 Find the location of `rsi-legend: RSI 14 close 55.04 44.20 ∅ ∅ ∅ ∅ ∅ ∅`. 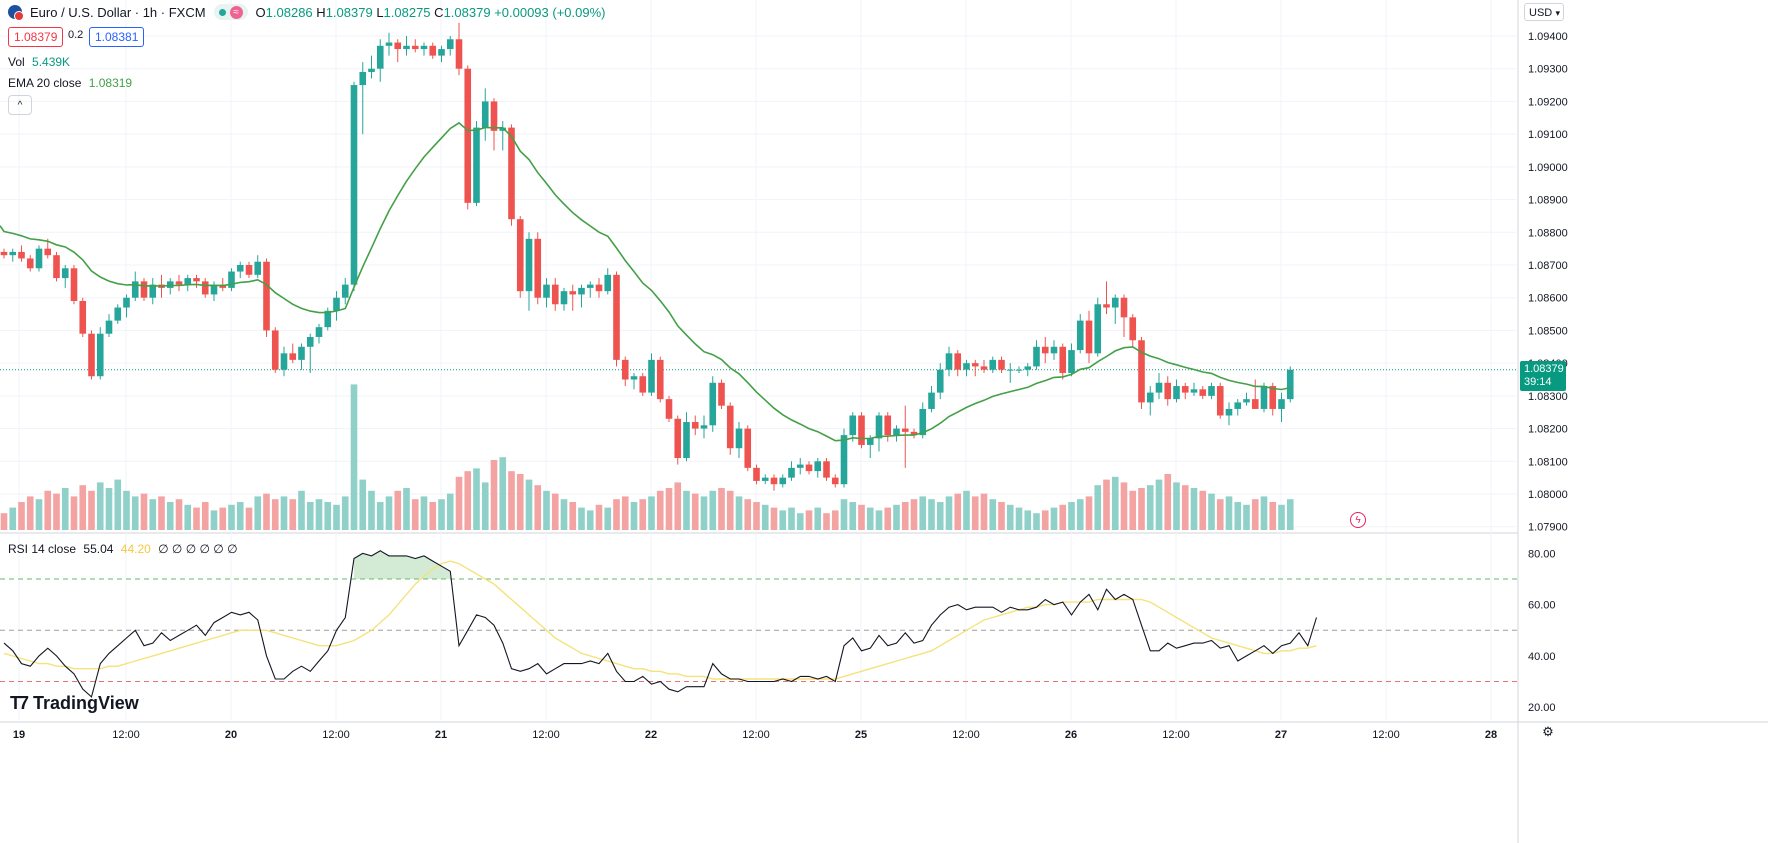

rsi-legend: RSI 14 close 55.04 44.20 ∅ ∅ ∅ ∅ ∅ ∅ is located at coordinates (123, 549).